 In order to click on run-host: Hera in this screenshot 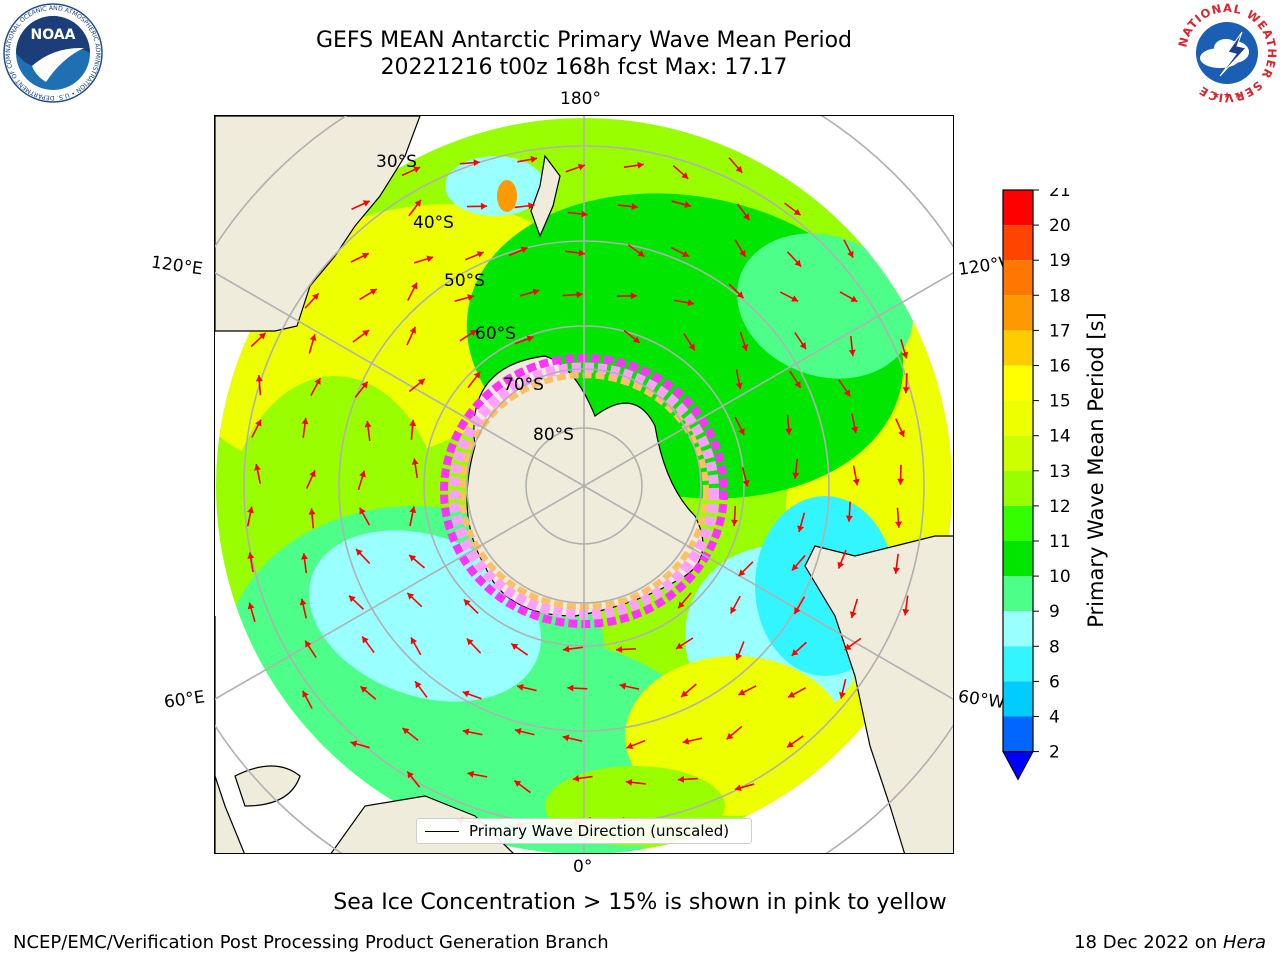, I will do `click(1244, 942)`.